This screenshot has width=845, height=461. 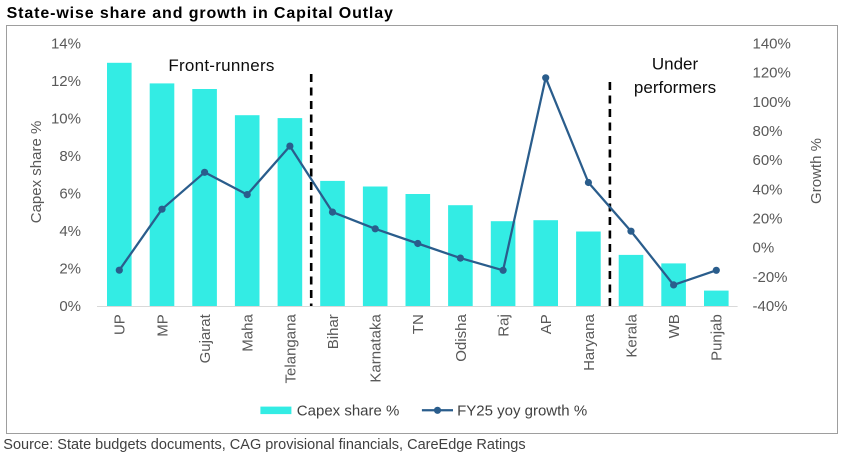 I want to click on svg-text: Bihar, so click(x=333, y=331).